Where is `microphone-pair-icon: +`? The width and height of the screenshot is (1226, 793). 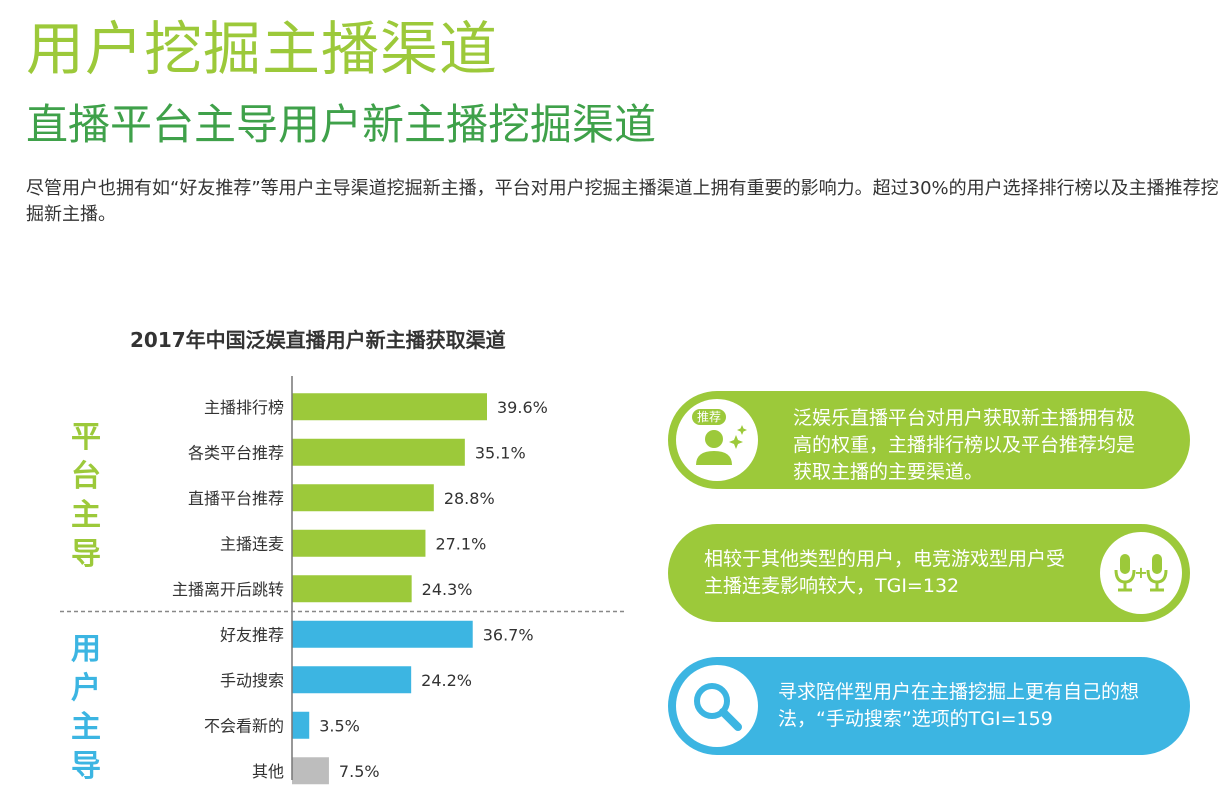 microphone-pair-icon: + is located at coordinates (1141, 573).